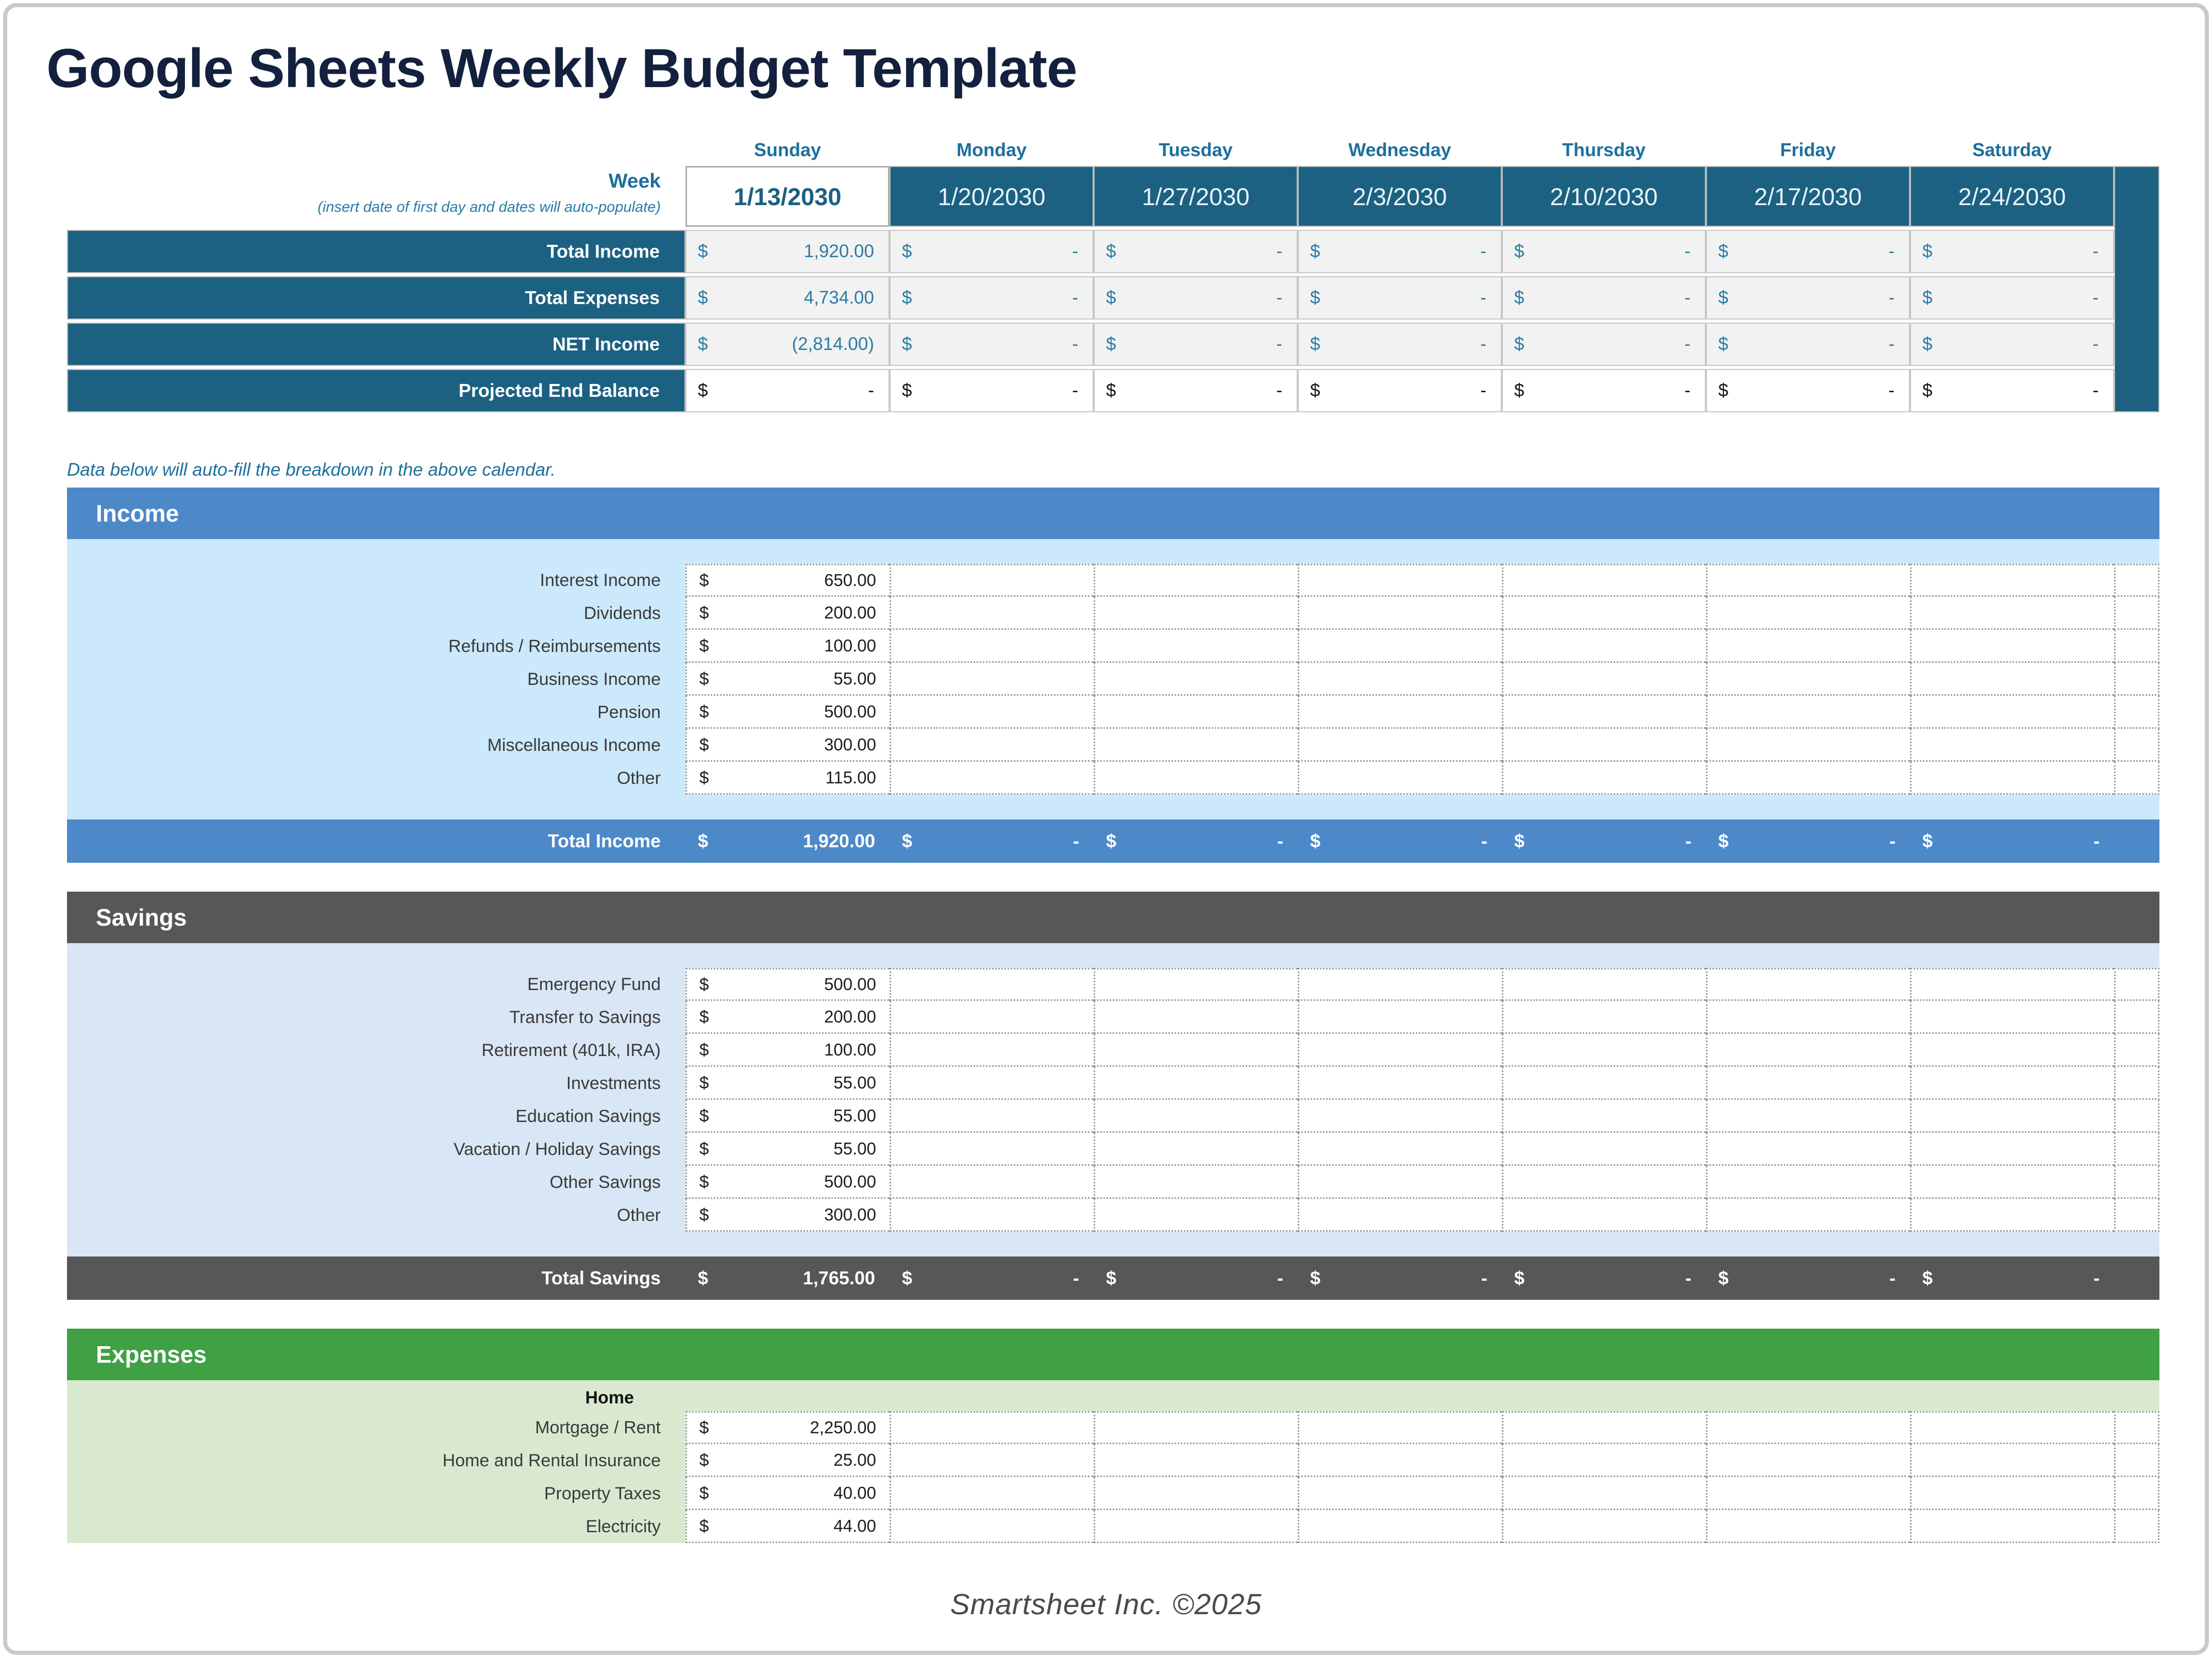 This screenshot has height=1658, width=2212. Describe the element at coordinates (787, 1526) in the screenshot. I see `value-cell-day1: $44.00` at that location.